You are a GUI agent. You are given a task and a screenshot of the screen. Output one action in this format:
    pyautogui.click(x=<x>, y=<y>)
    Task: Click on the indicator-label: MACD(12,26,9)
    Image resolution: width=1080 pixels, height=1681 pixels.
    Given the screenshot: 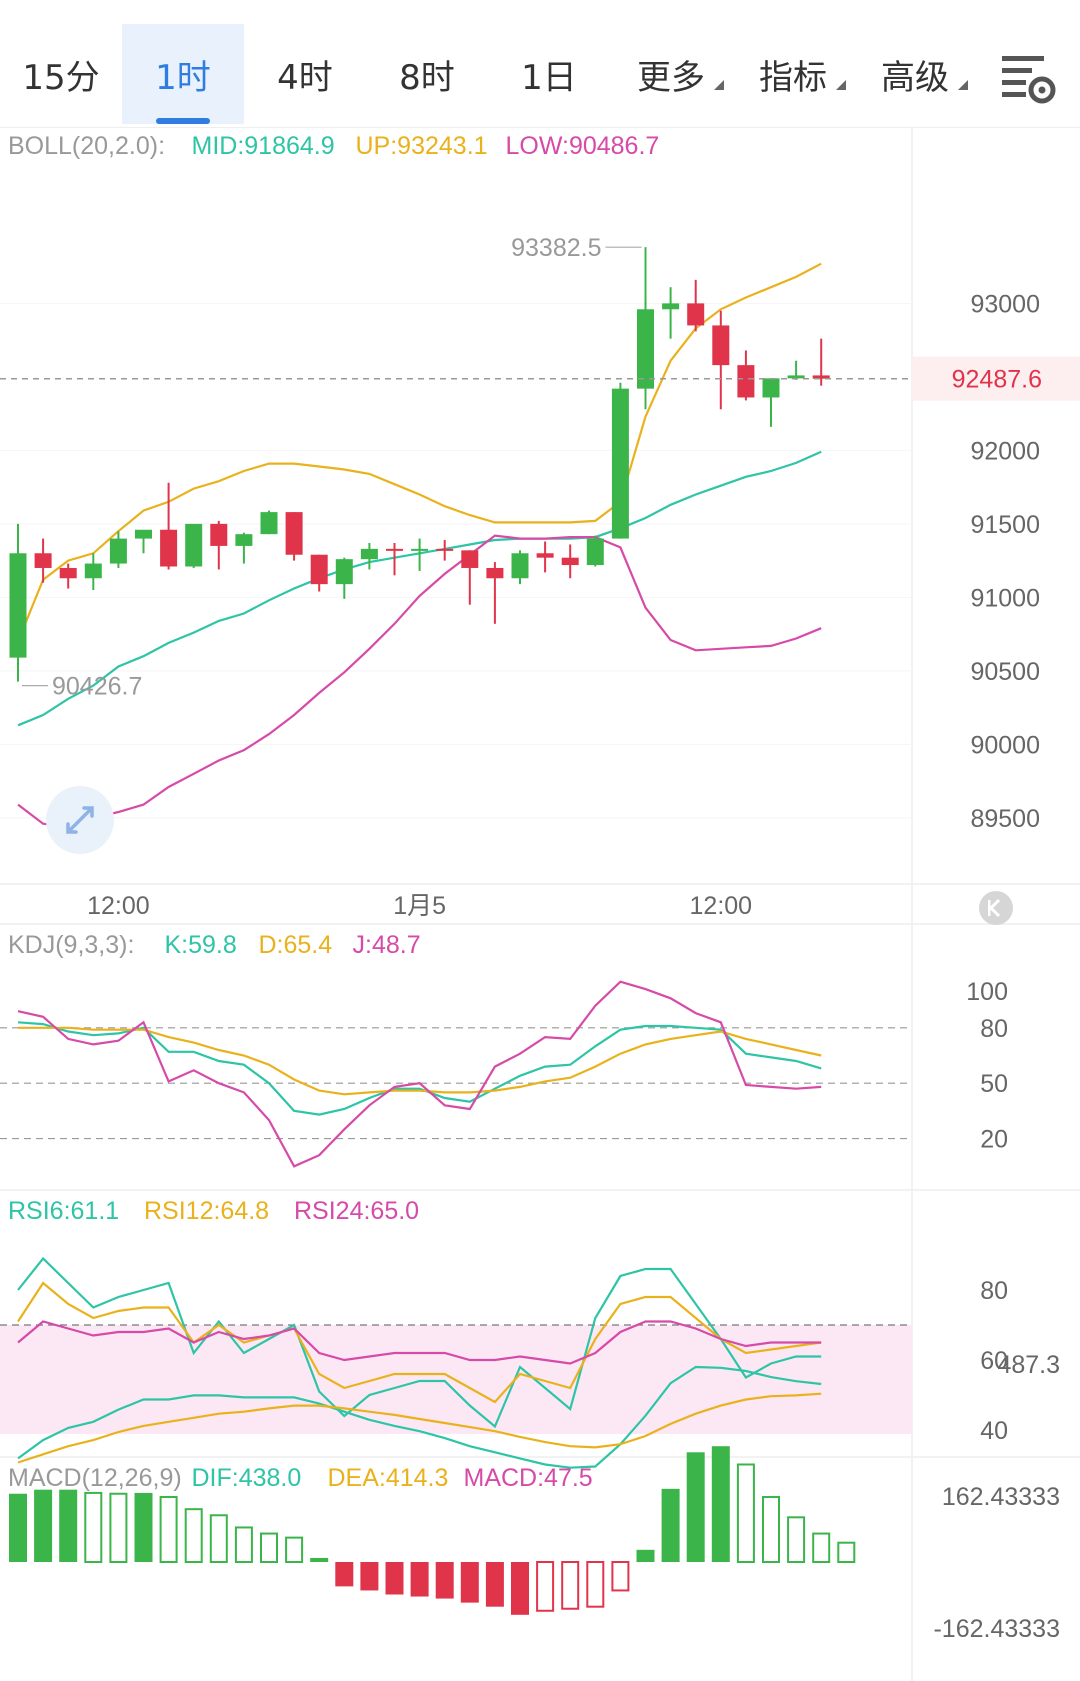 What is the action you would take?
    pyautogui.click(x=95, y=1478)
    